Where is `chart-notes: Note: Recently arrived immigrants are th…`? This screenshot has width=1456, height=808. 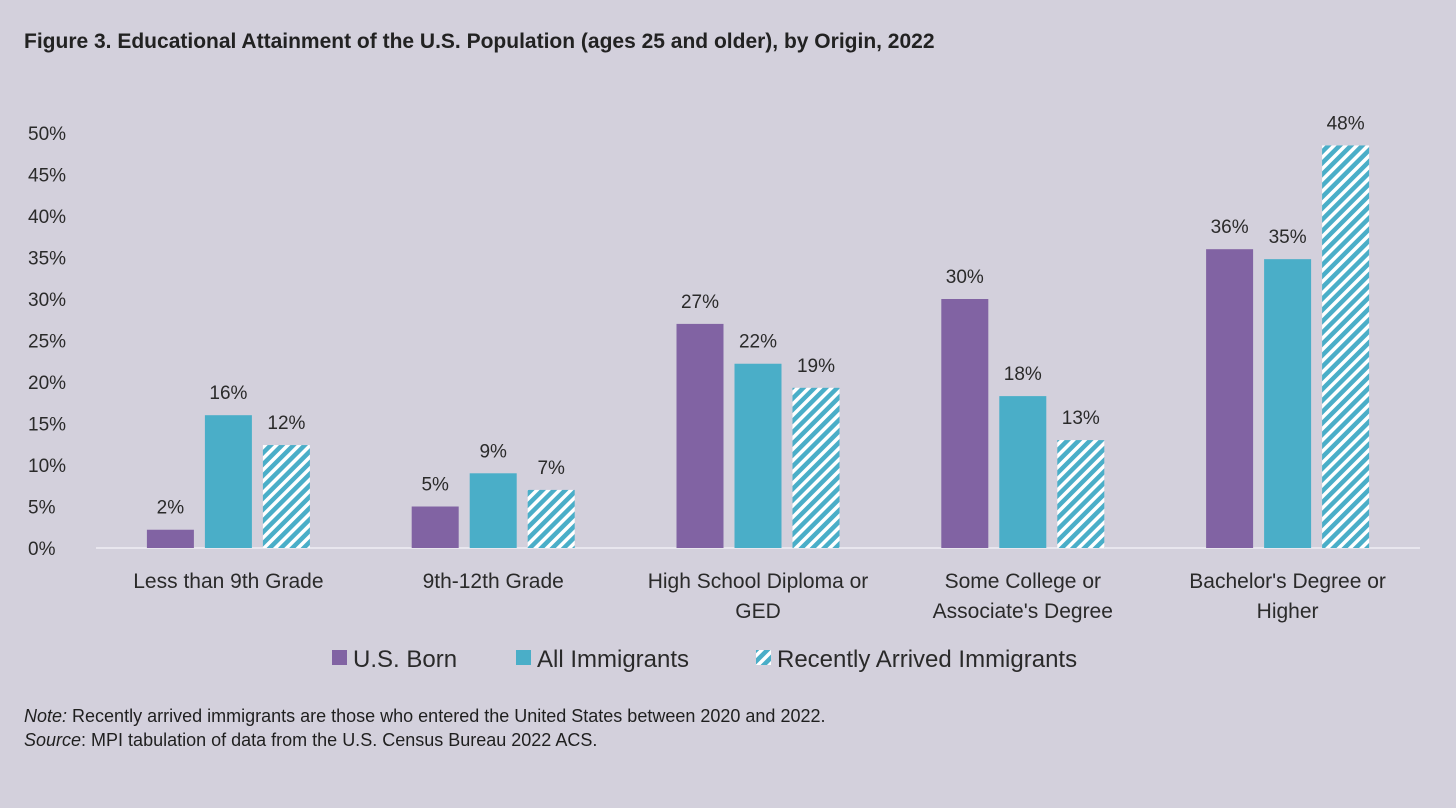 chart-notes: Note: Recently arrived immigrants are th… is located at coordinates (424, 728).